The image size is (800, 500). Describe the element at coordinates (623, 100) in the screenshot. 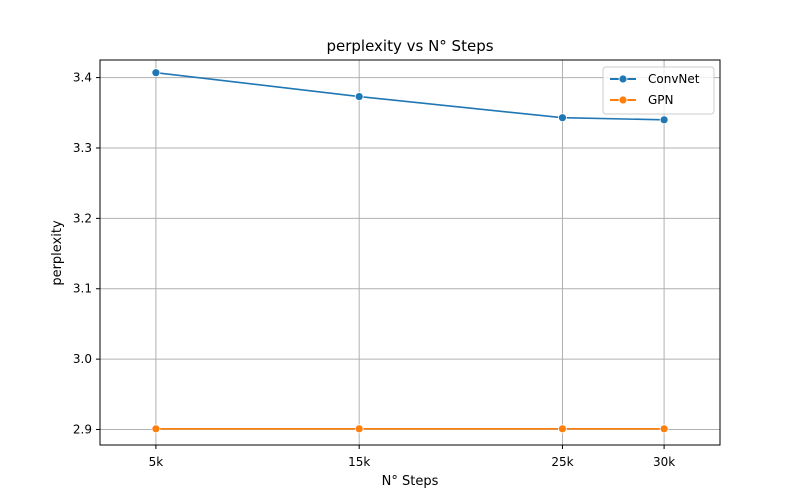

I see `legend-marker-gpn` at that location.